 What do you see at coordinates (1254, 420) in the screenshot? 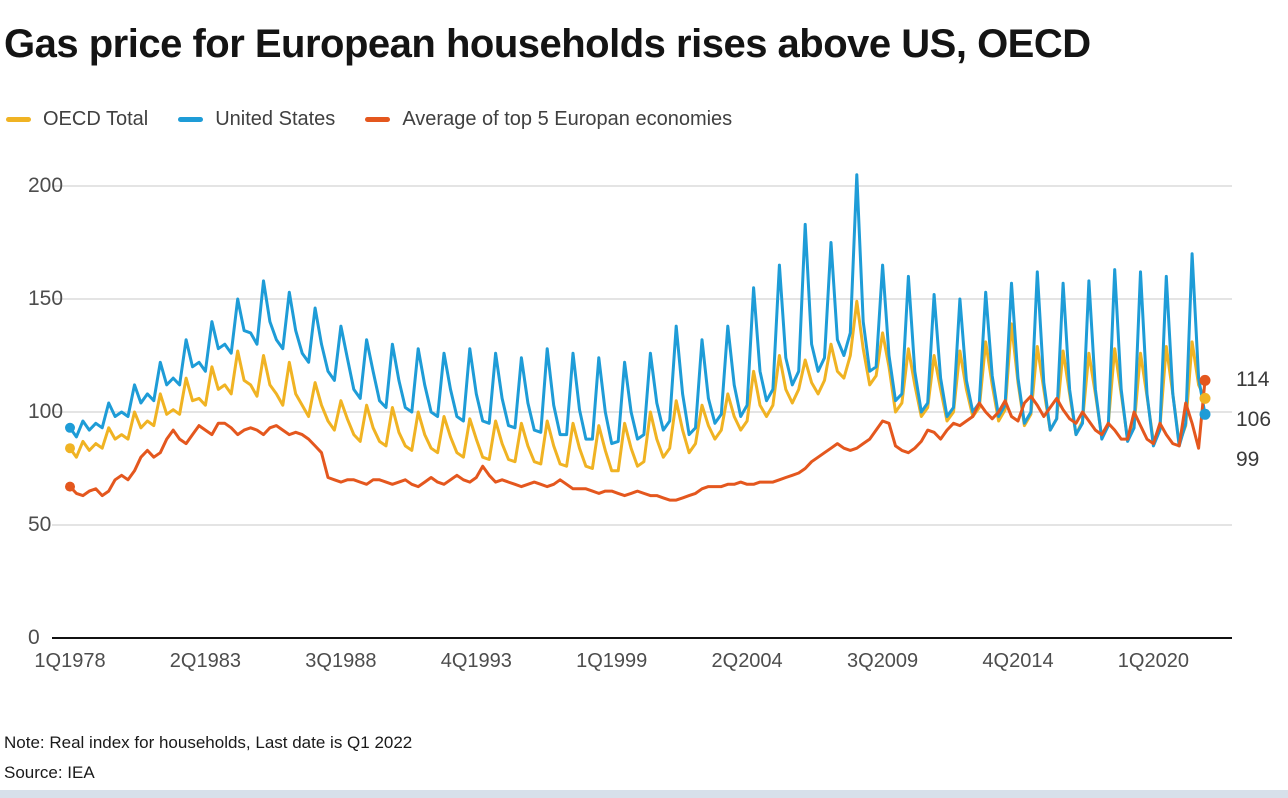
I see `end-value-label: 106` at bounding box center [1254, 420].